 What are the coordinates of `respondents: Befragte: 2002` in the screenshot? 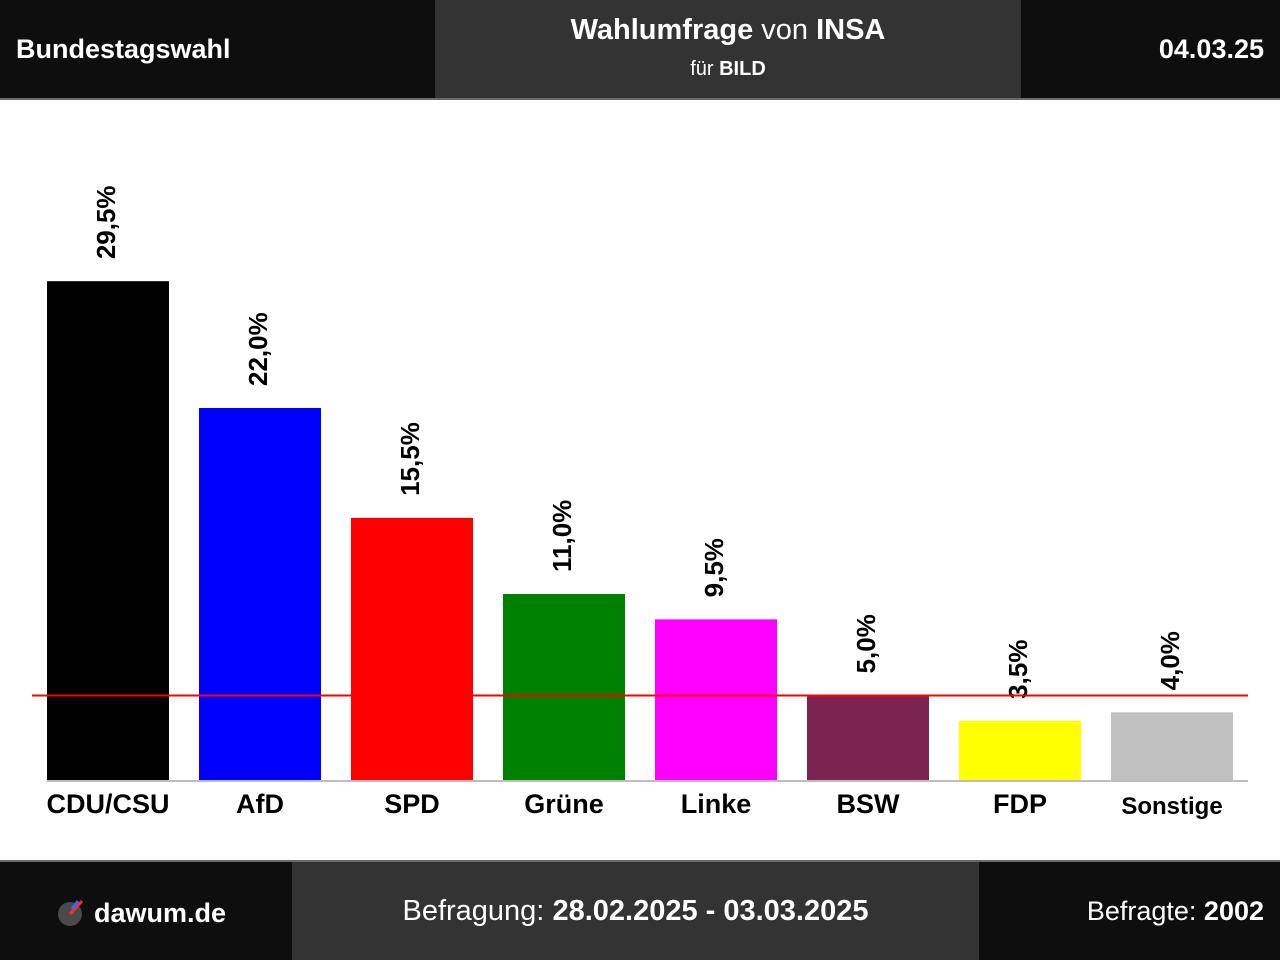 It's located at (1175, 911).